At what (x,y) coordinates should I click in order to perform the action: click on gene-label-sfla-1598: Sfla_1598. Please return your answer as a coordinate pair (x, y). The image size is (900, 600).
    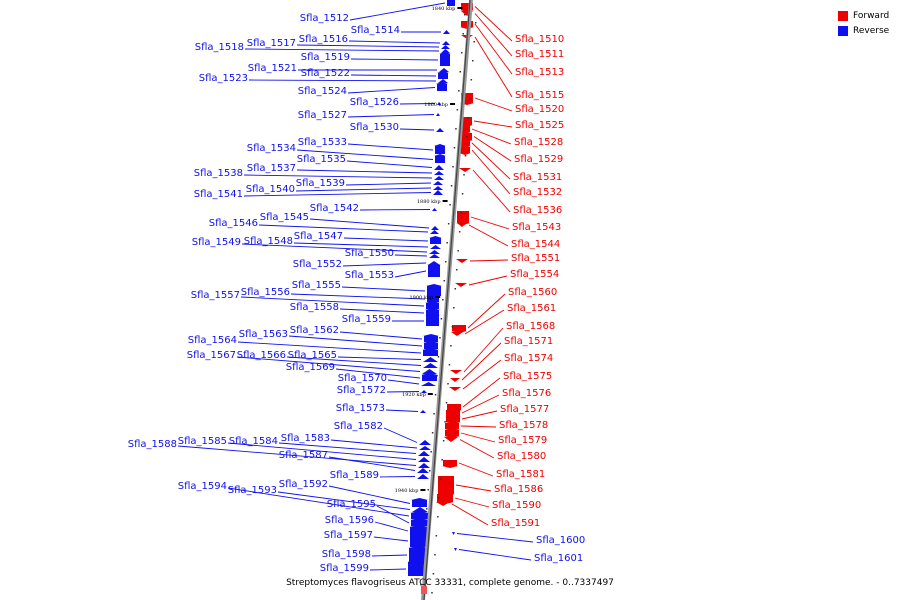
    Looking at the image, I should click on (346, 554).